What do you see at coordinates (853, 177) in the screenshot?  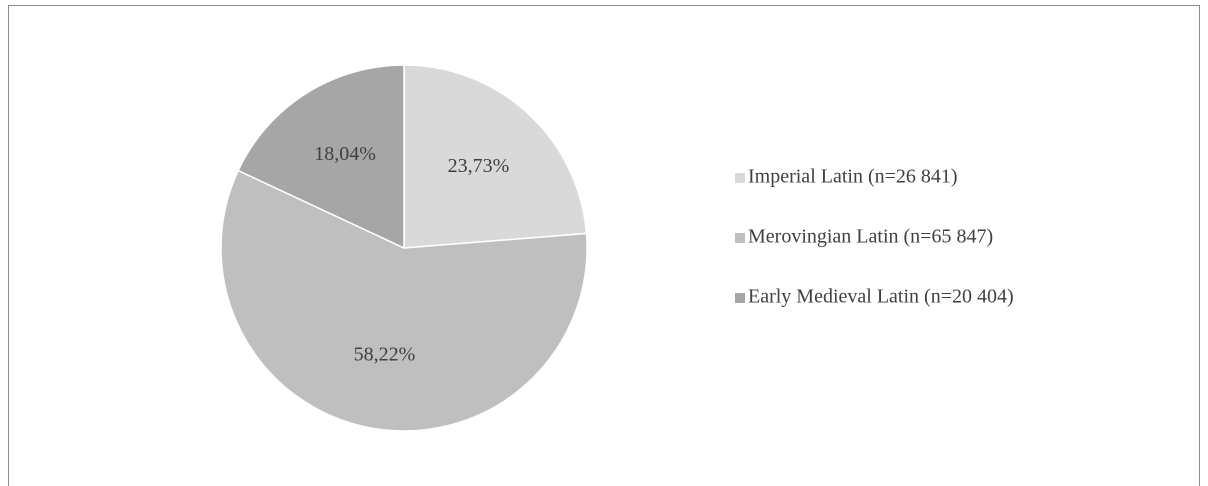 I see `legend-label: Imperial Latin (n=26 841)` at bounding box center [853, 177].